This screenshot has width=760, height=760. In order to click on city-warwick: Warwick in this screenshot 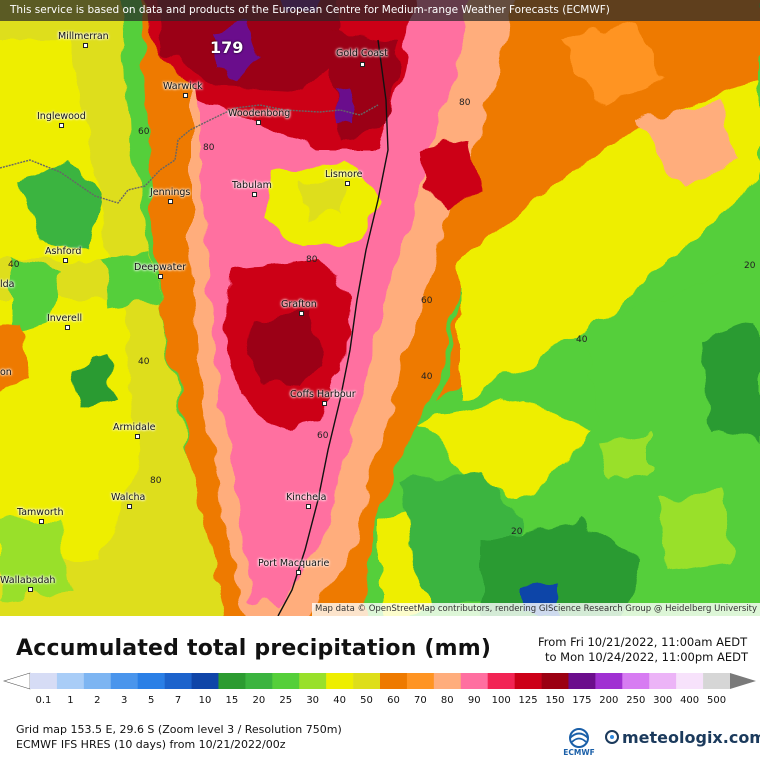, I will do `click(183, 89)`.